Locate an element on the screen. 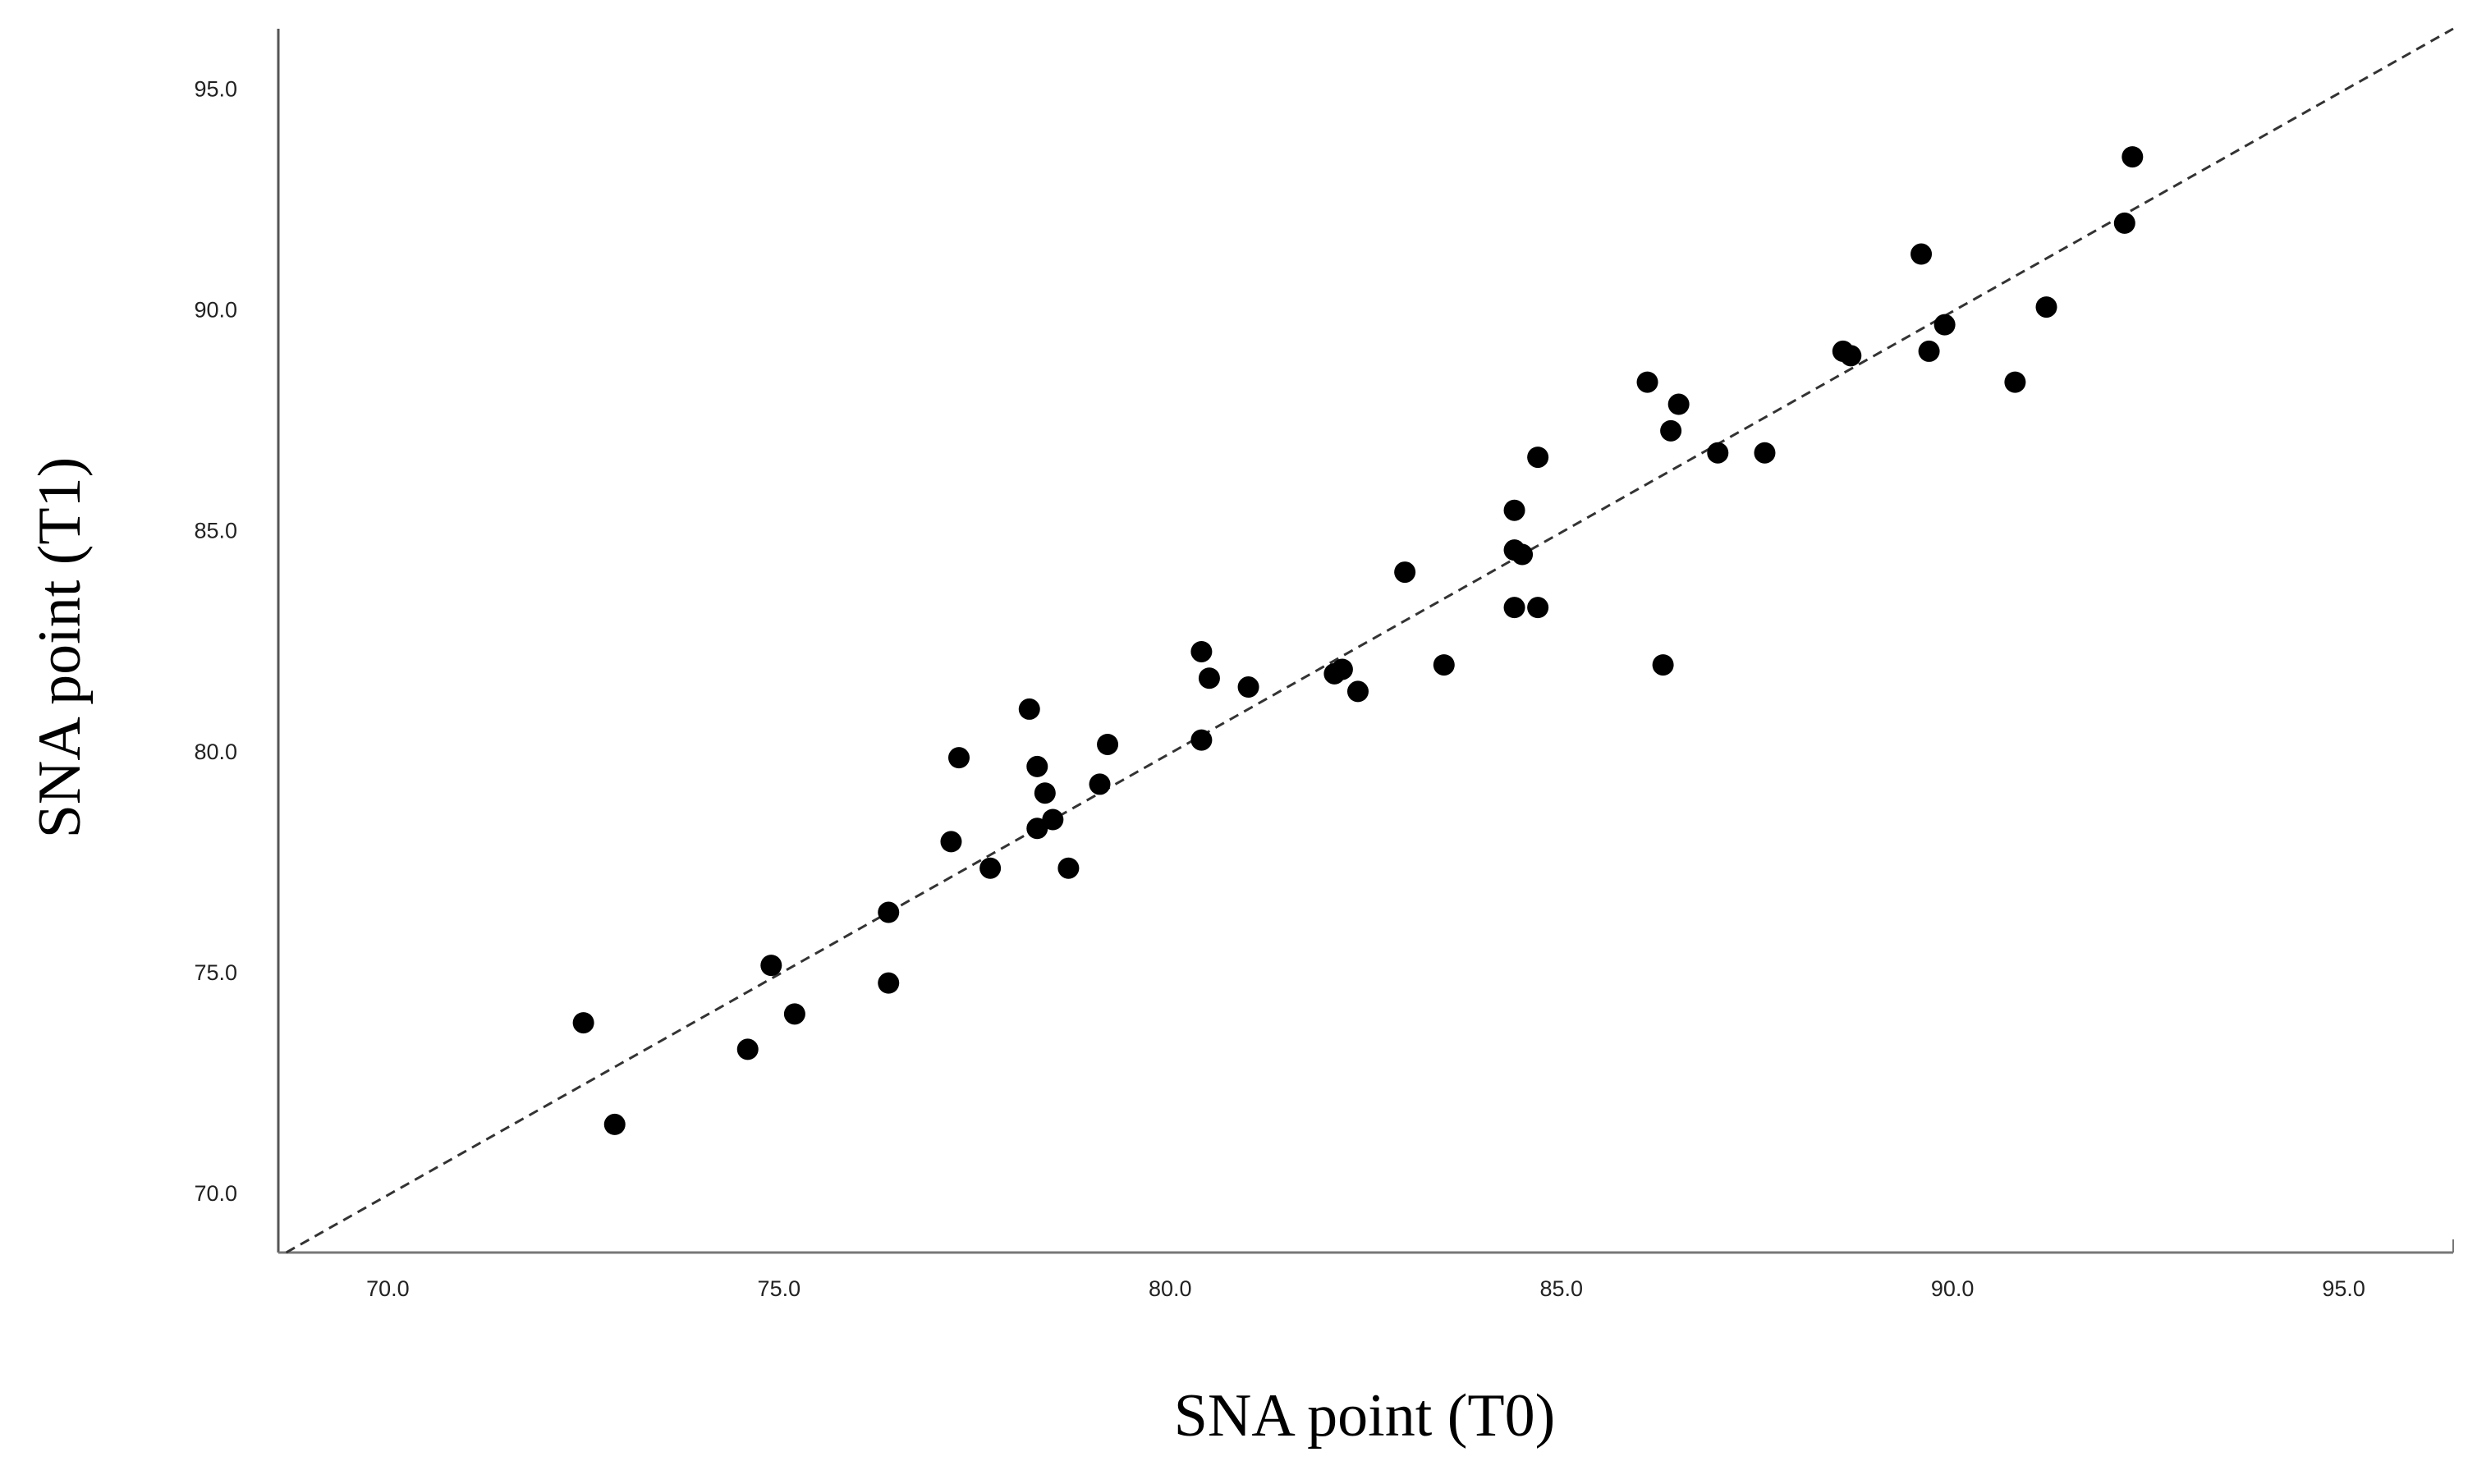 This screenshot has height=1484, width=2477. y-tick-label: 80.0 is located at coordinates (215, 752).